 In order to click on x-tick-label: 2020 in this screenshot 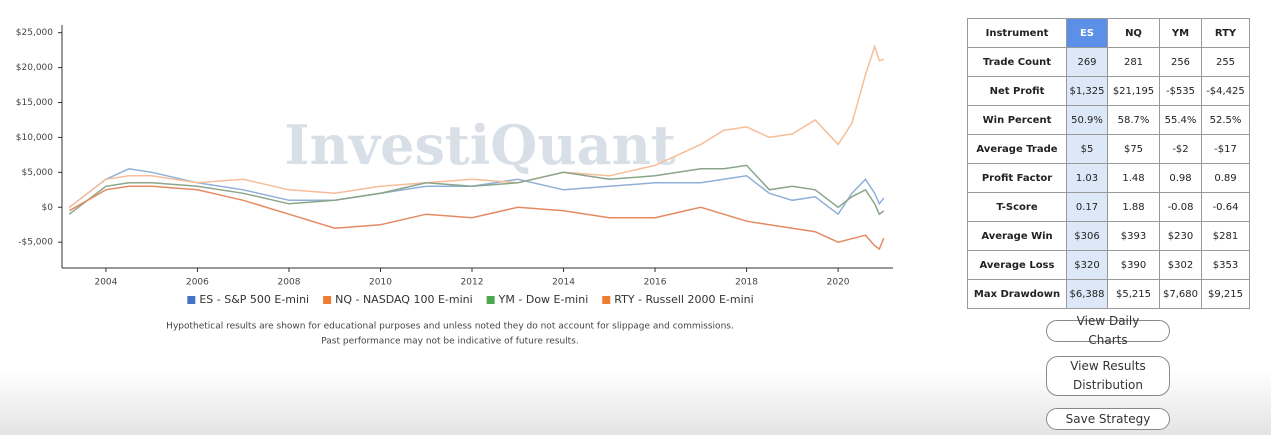, I will do `click(838, 283)`.